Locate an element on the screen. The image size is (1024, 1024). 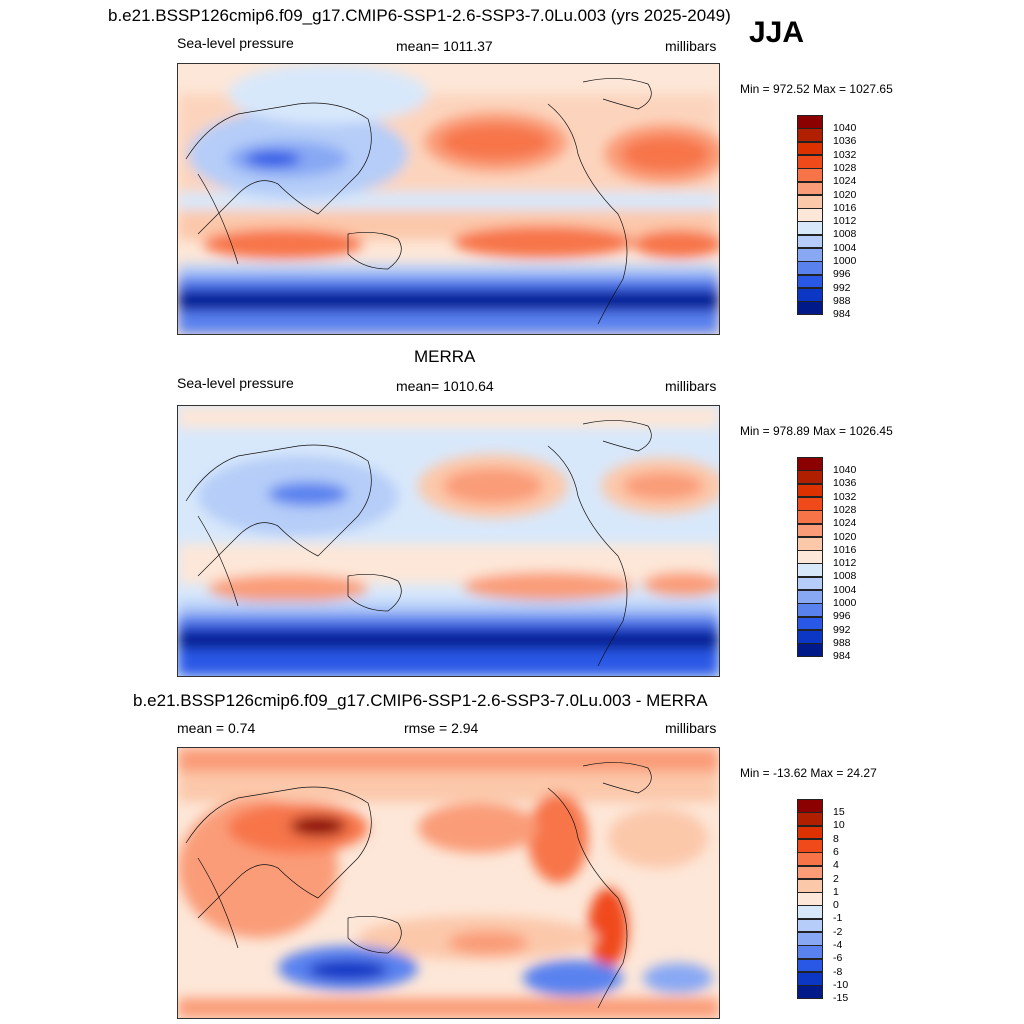
panel2-mean-label: mean= 1010.64 is located at coordinates (445, 386).